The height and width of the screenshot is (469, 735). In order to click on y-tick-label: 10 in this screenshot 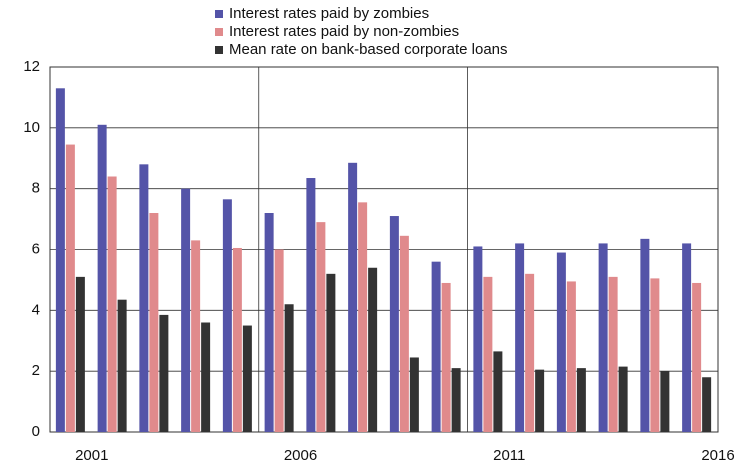, I will do `click(31, 127)`.